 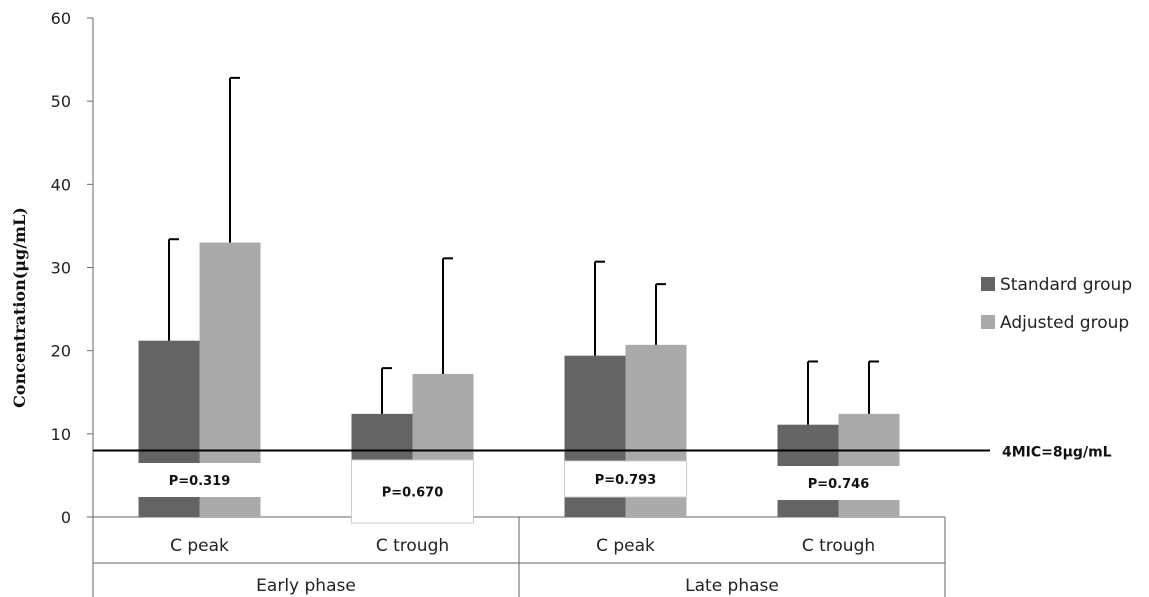 I want to click on p-value-label: P=0.670, so click(x=413, y=493).